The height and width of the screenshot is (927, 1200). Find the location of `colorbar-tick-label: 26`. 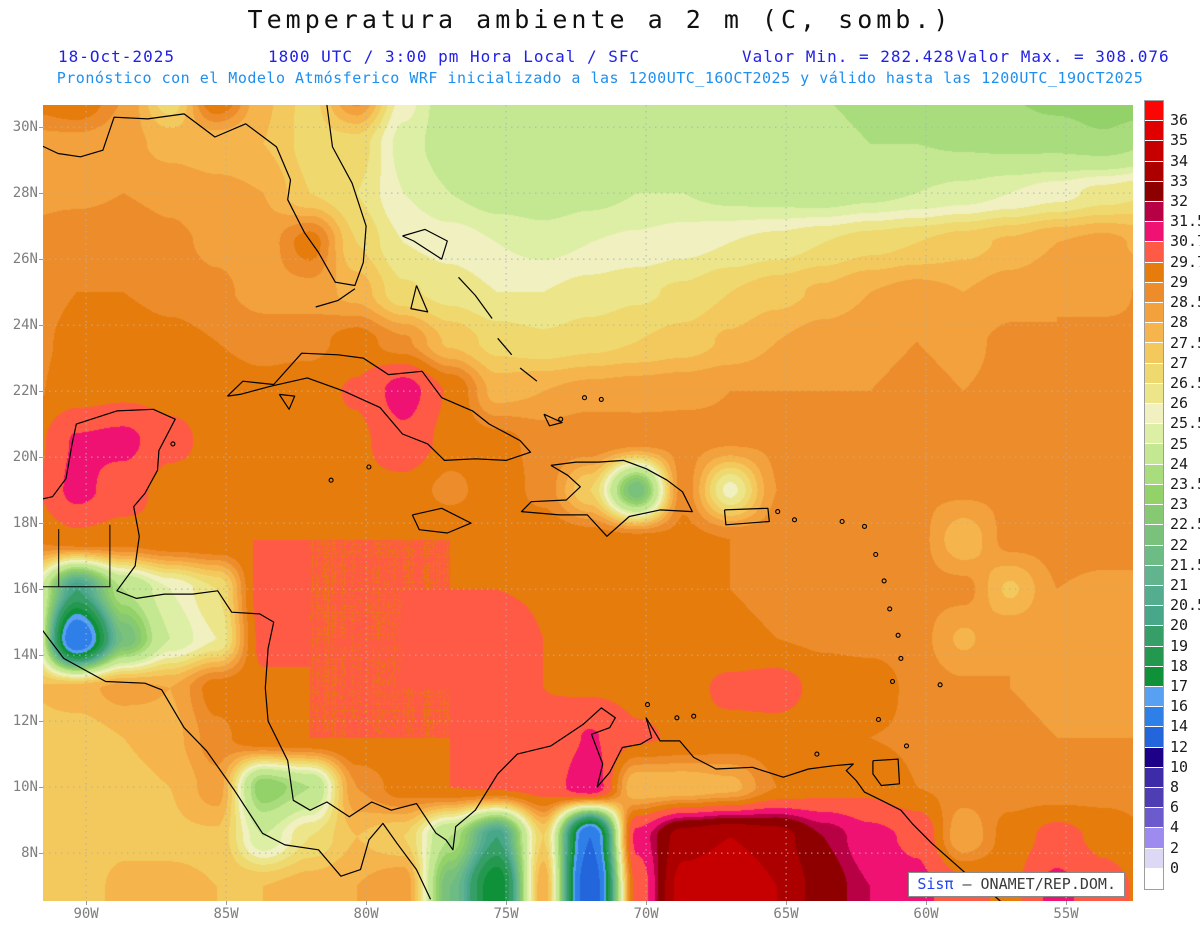

colorbar-tick-label: 26 is located at coordinates (1179, 403).